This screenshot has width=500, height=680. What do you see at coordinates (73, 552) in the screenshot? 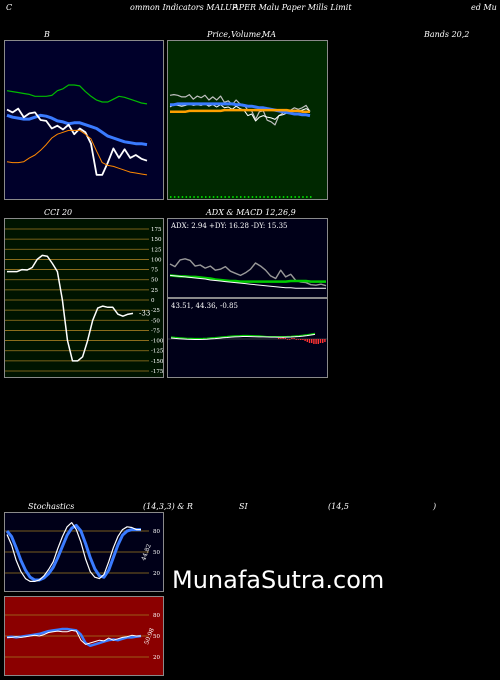
I see `stoch-k-line` at bounding box center [73, 552].